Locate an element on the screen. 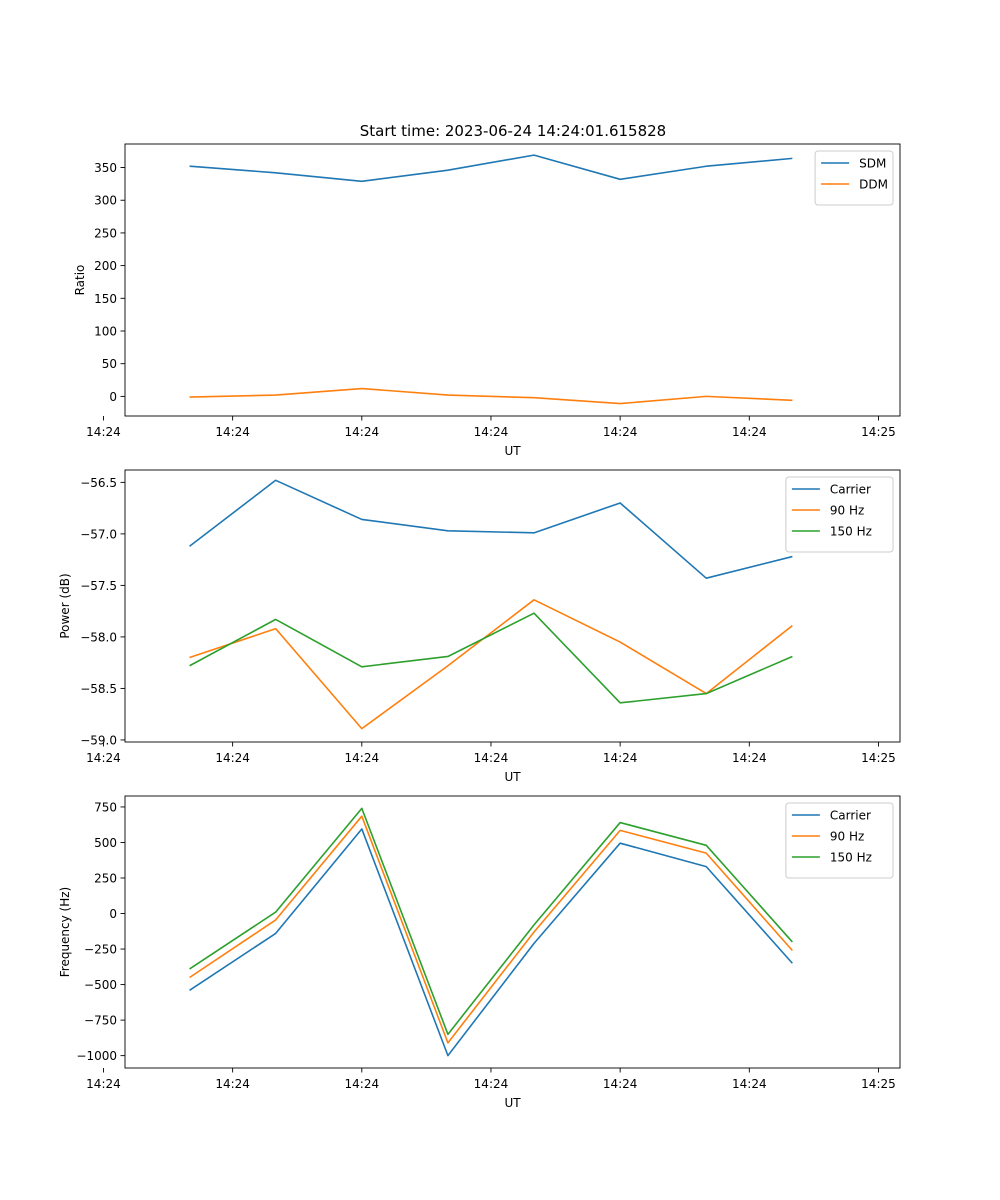 This screenshot has width=1000, height=1200. y-tick-label: 50 is located at coordinates (109, 364).